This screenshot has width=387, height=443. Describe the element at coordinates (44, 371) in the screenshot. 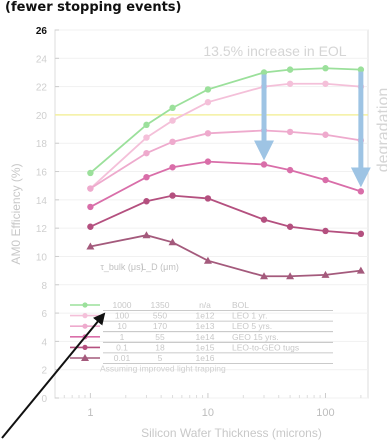

I see `y-tick-label: 2` at that location.